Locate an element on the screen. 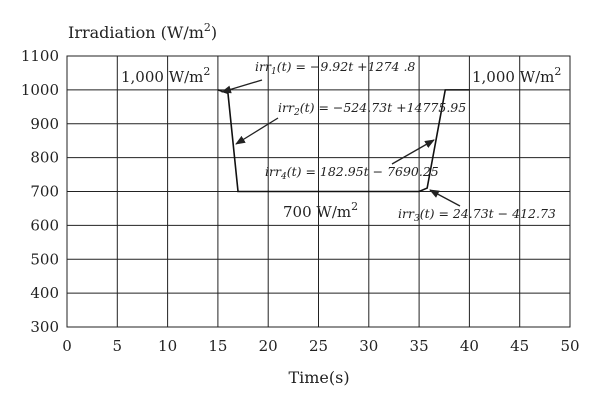 The width and height of the screenshot is (600, 405). y-tick-label: 600 is located at coordinates (44, 225).